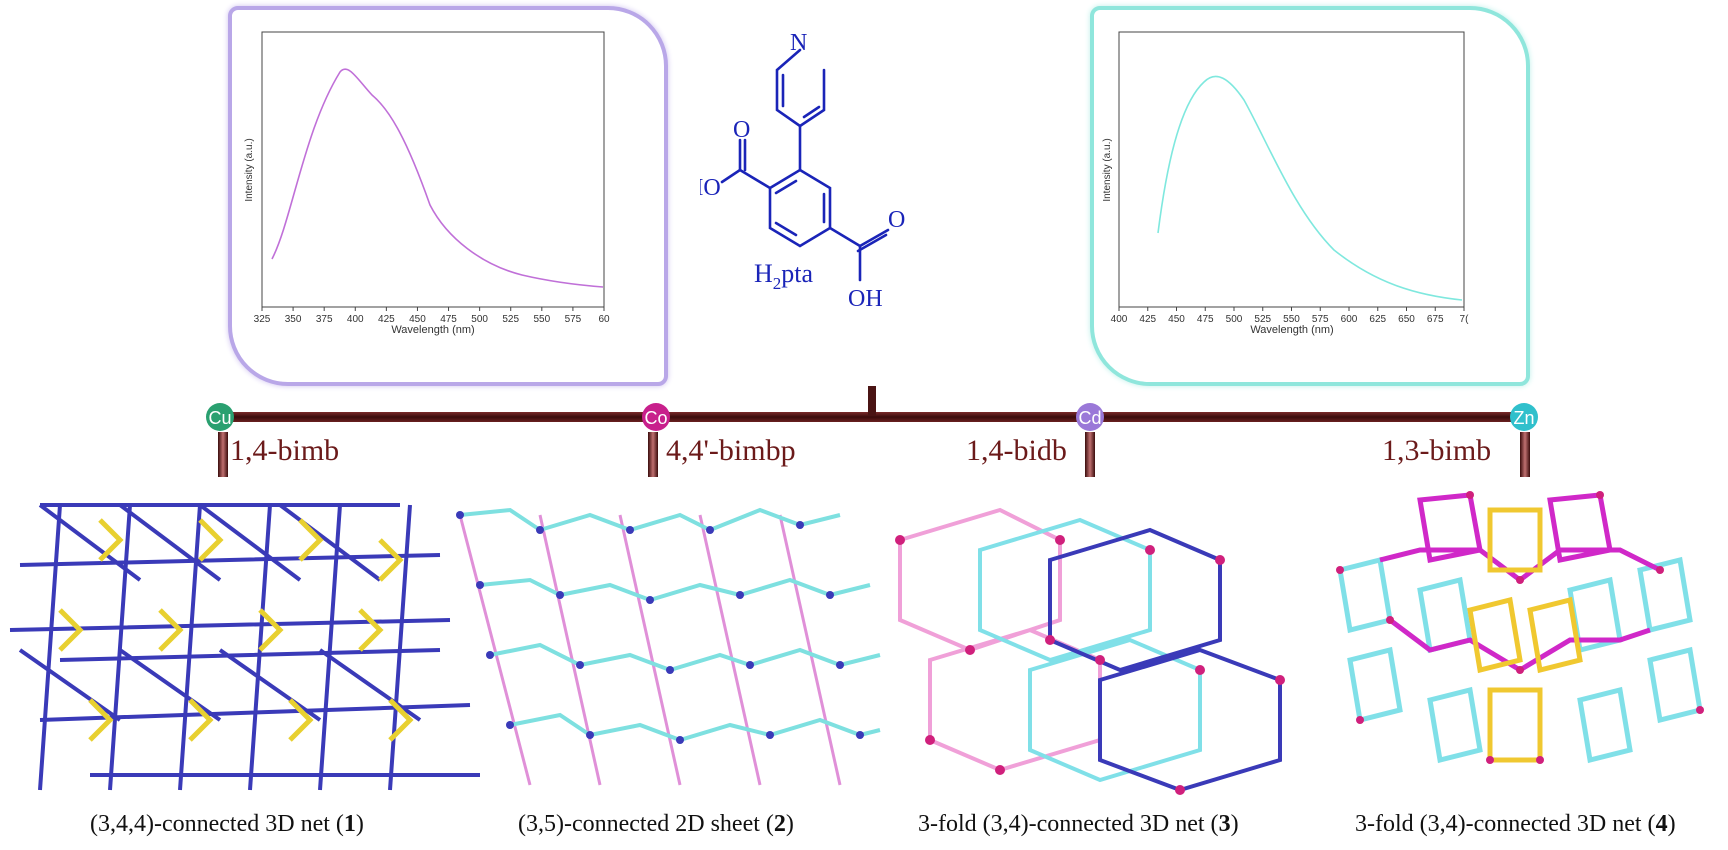 This screenshot has height=850, width=1728. What do you see at coordinates (668, 646) in the screenshot?
I see `structure-2-net` at bounding box center [668, 646].